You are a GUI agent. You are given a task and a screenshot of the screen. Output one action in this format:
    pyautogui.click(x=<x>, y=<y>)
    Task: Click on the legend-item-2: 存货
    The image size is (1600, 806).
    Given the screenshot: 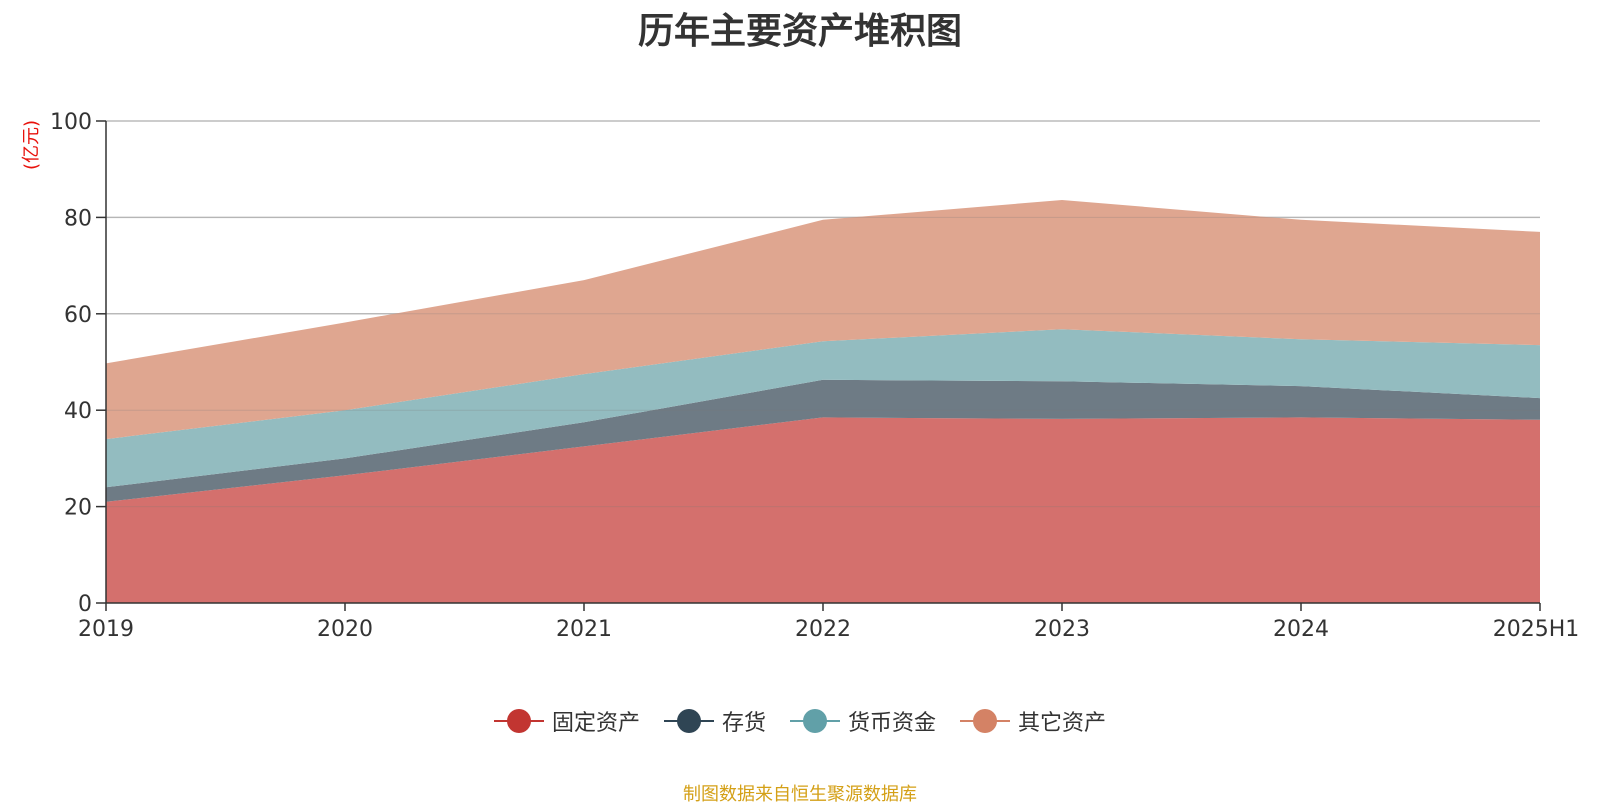 What is the action you would take?
    pyautogui.click(x=714, y=721)
    